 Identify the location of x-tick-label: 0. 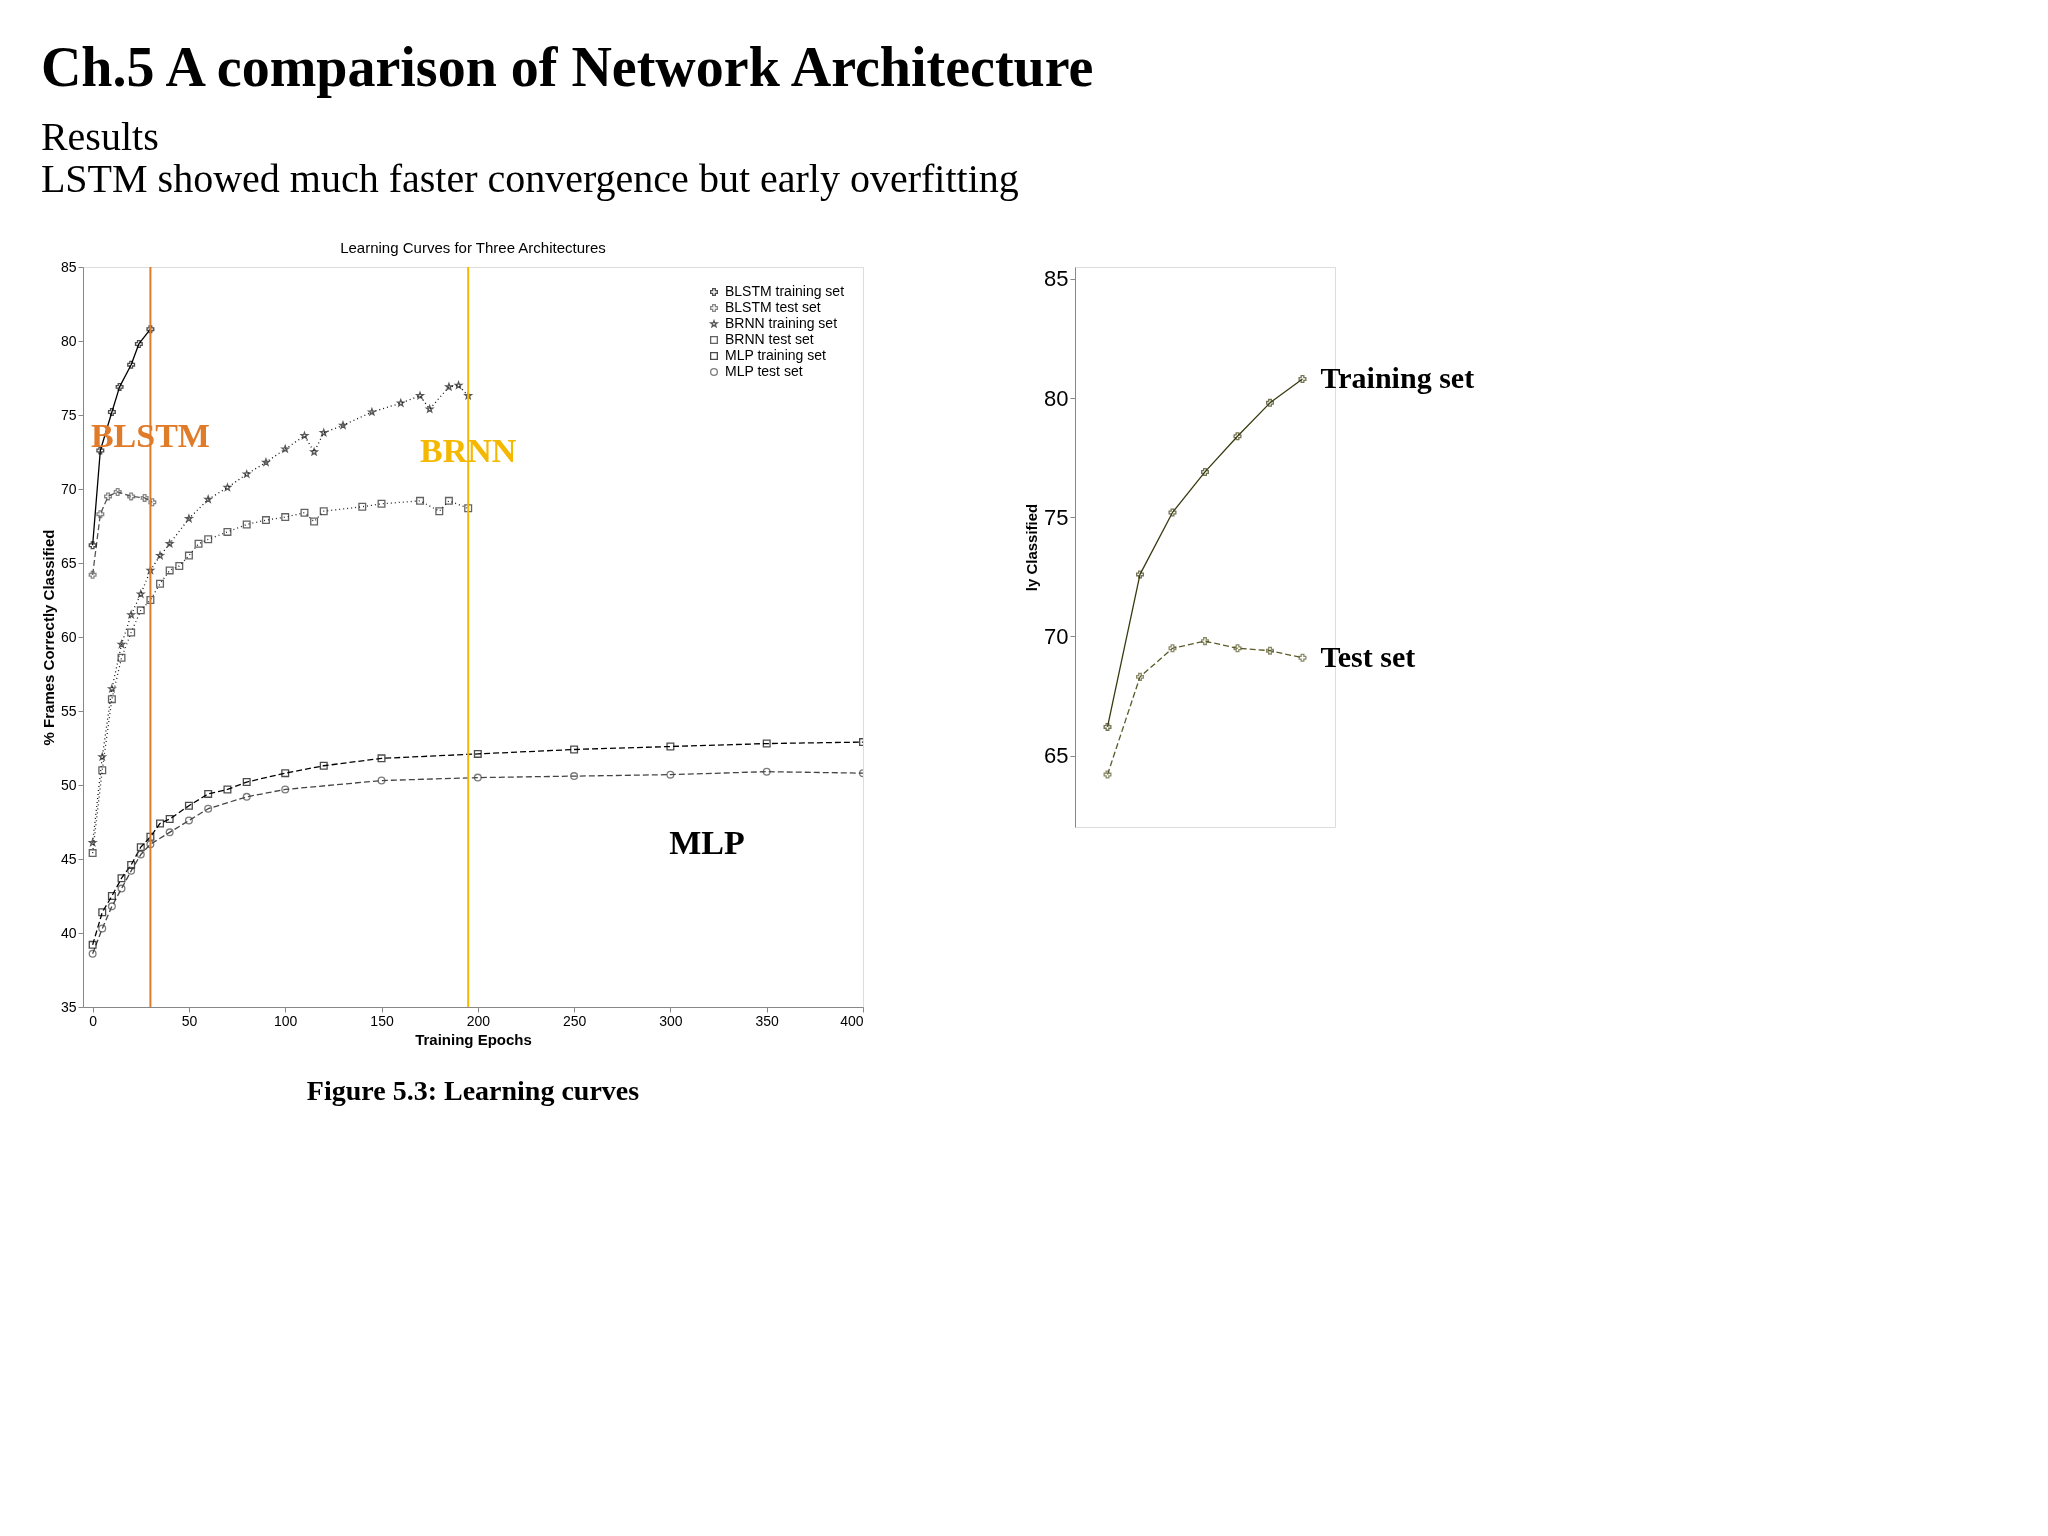
(93, 1020).